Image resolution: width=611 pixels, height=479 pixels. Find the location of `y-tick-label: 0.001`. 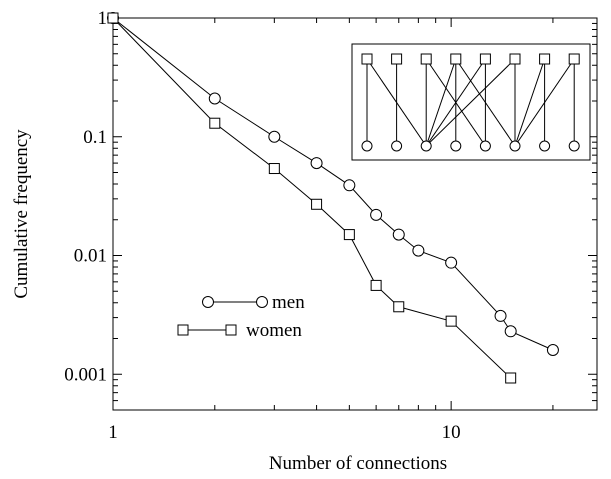

y-tick-label: 0.001 is located at coordinates (85, 374).